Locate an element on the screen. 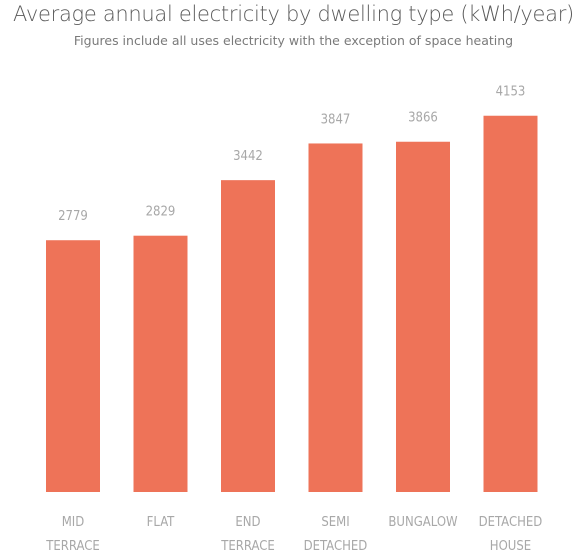 Image resolution: width=587 pixels, height=560 pixels. category-label: SEMI is located at coordinates (335, 522).